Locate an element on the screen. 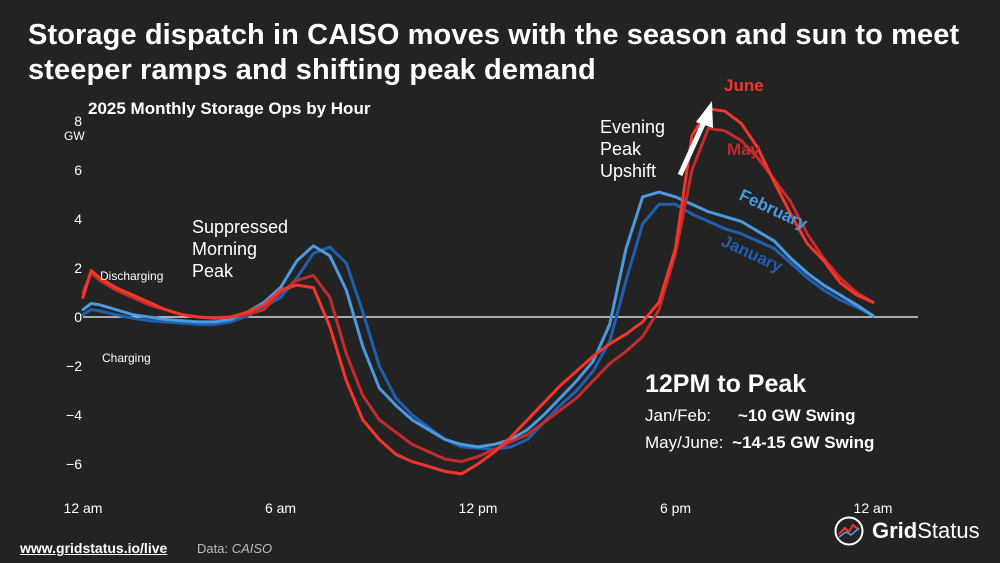 The height and width of the screenshot is (563, 1000). x-tick-label: 6 pm is located at coordinates (675, 508).